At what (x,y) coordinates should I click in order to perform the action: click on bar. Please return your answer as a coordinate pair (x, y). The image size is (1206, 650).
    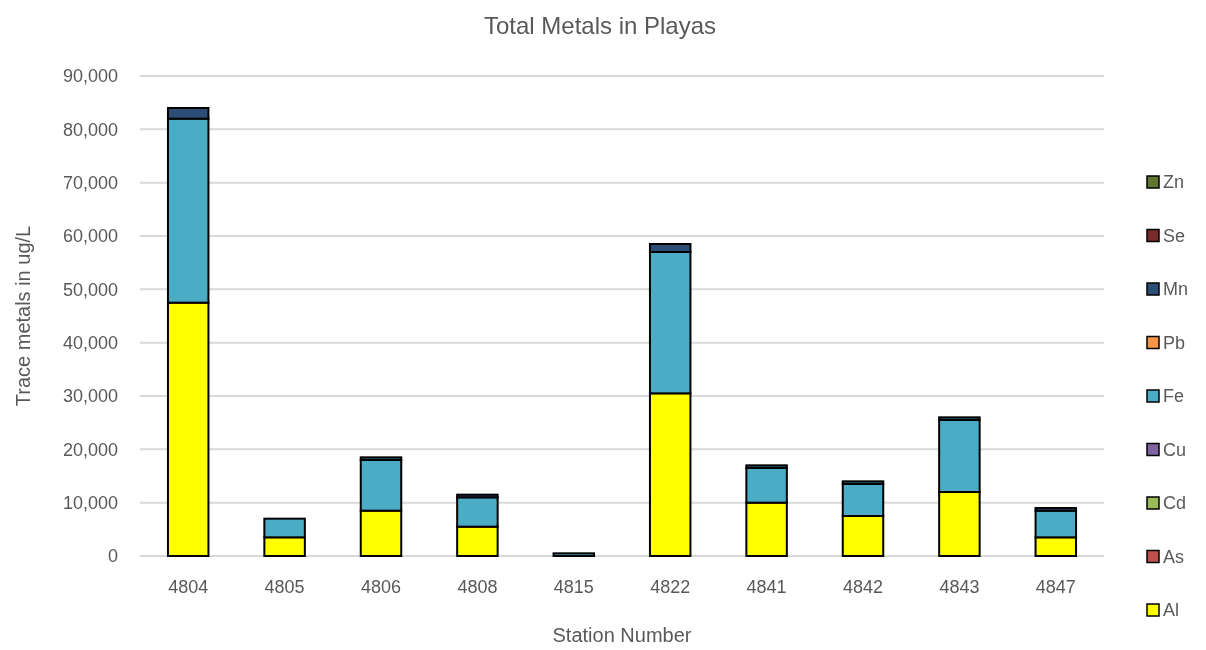
    Looking at the image, I should click on (574, 554).